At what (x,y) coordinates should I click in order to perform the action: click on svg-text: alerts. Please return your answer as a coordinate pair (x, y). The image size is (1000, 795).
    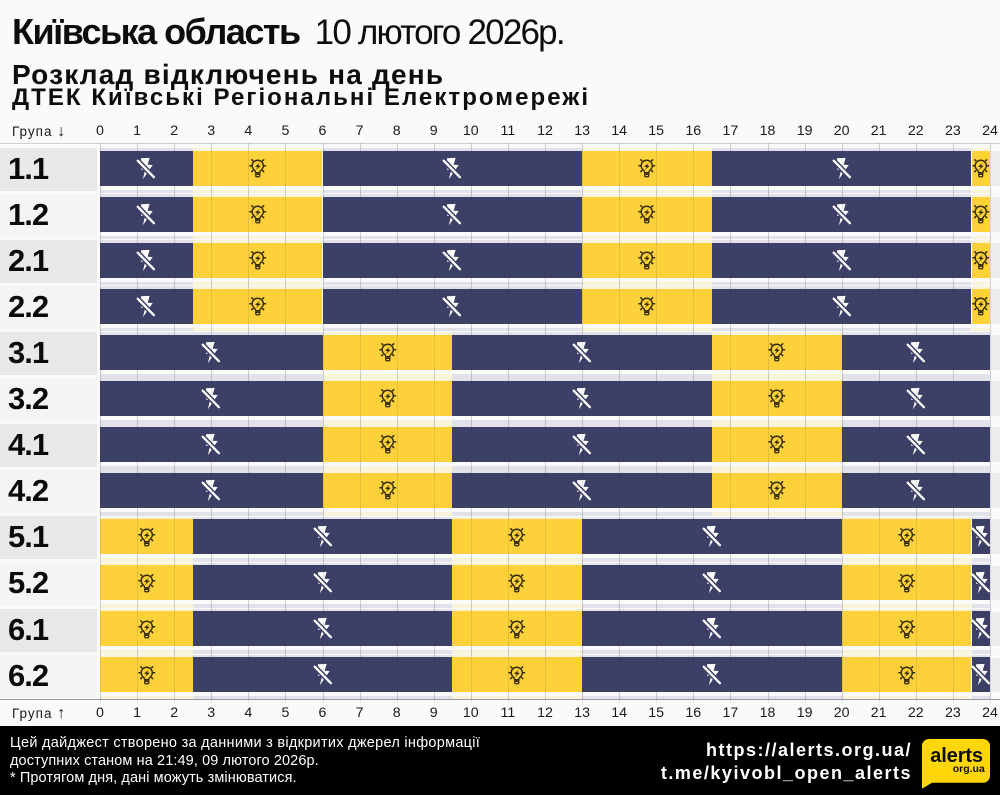
    Looking at the image, I should click on (956, 756).